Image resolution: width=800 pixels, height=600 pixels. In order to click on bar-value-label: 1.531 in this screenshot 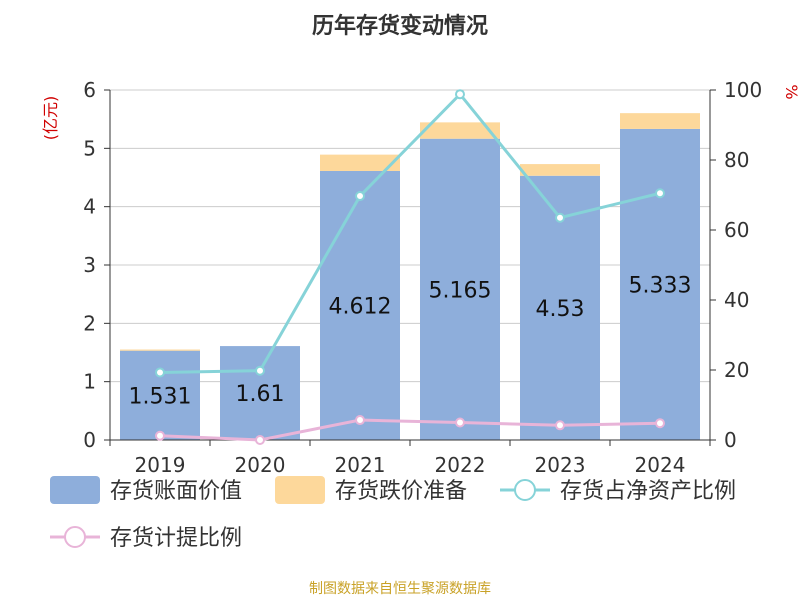, I will do `click(160, 396)`.